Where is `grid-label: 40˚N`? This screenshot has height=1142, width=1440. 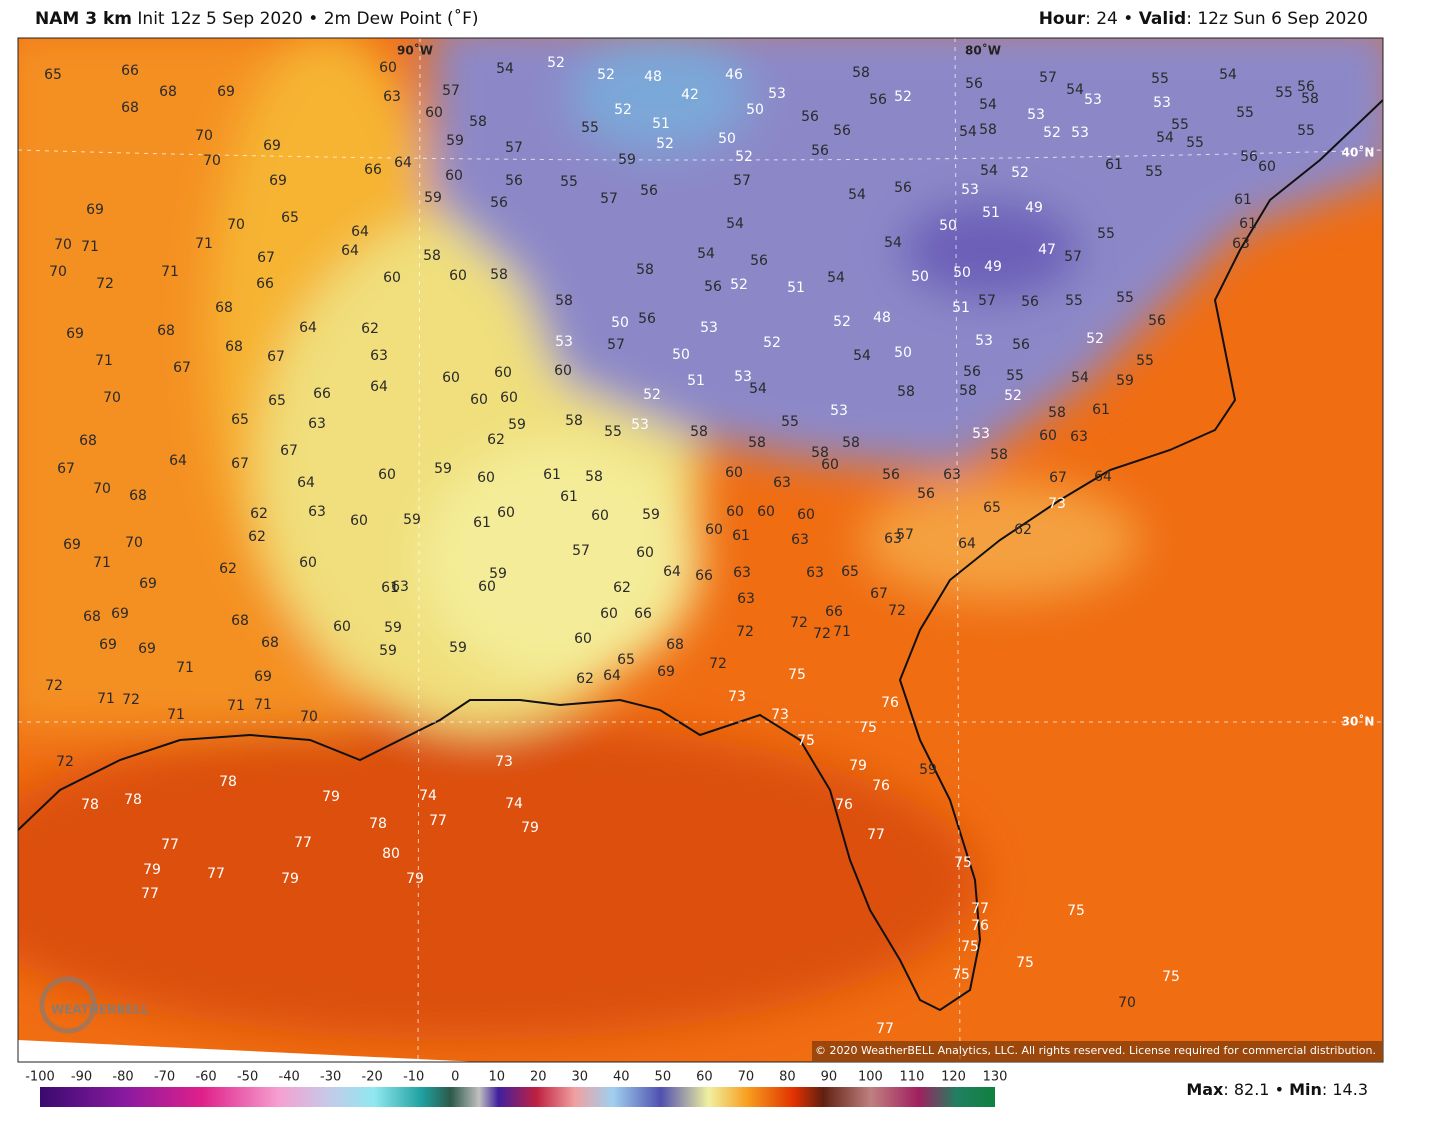 grid-label: 40˚N is located at coordinates (1358, 152).